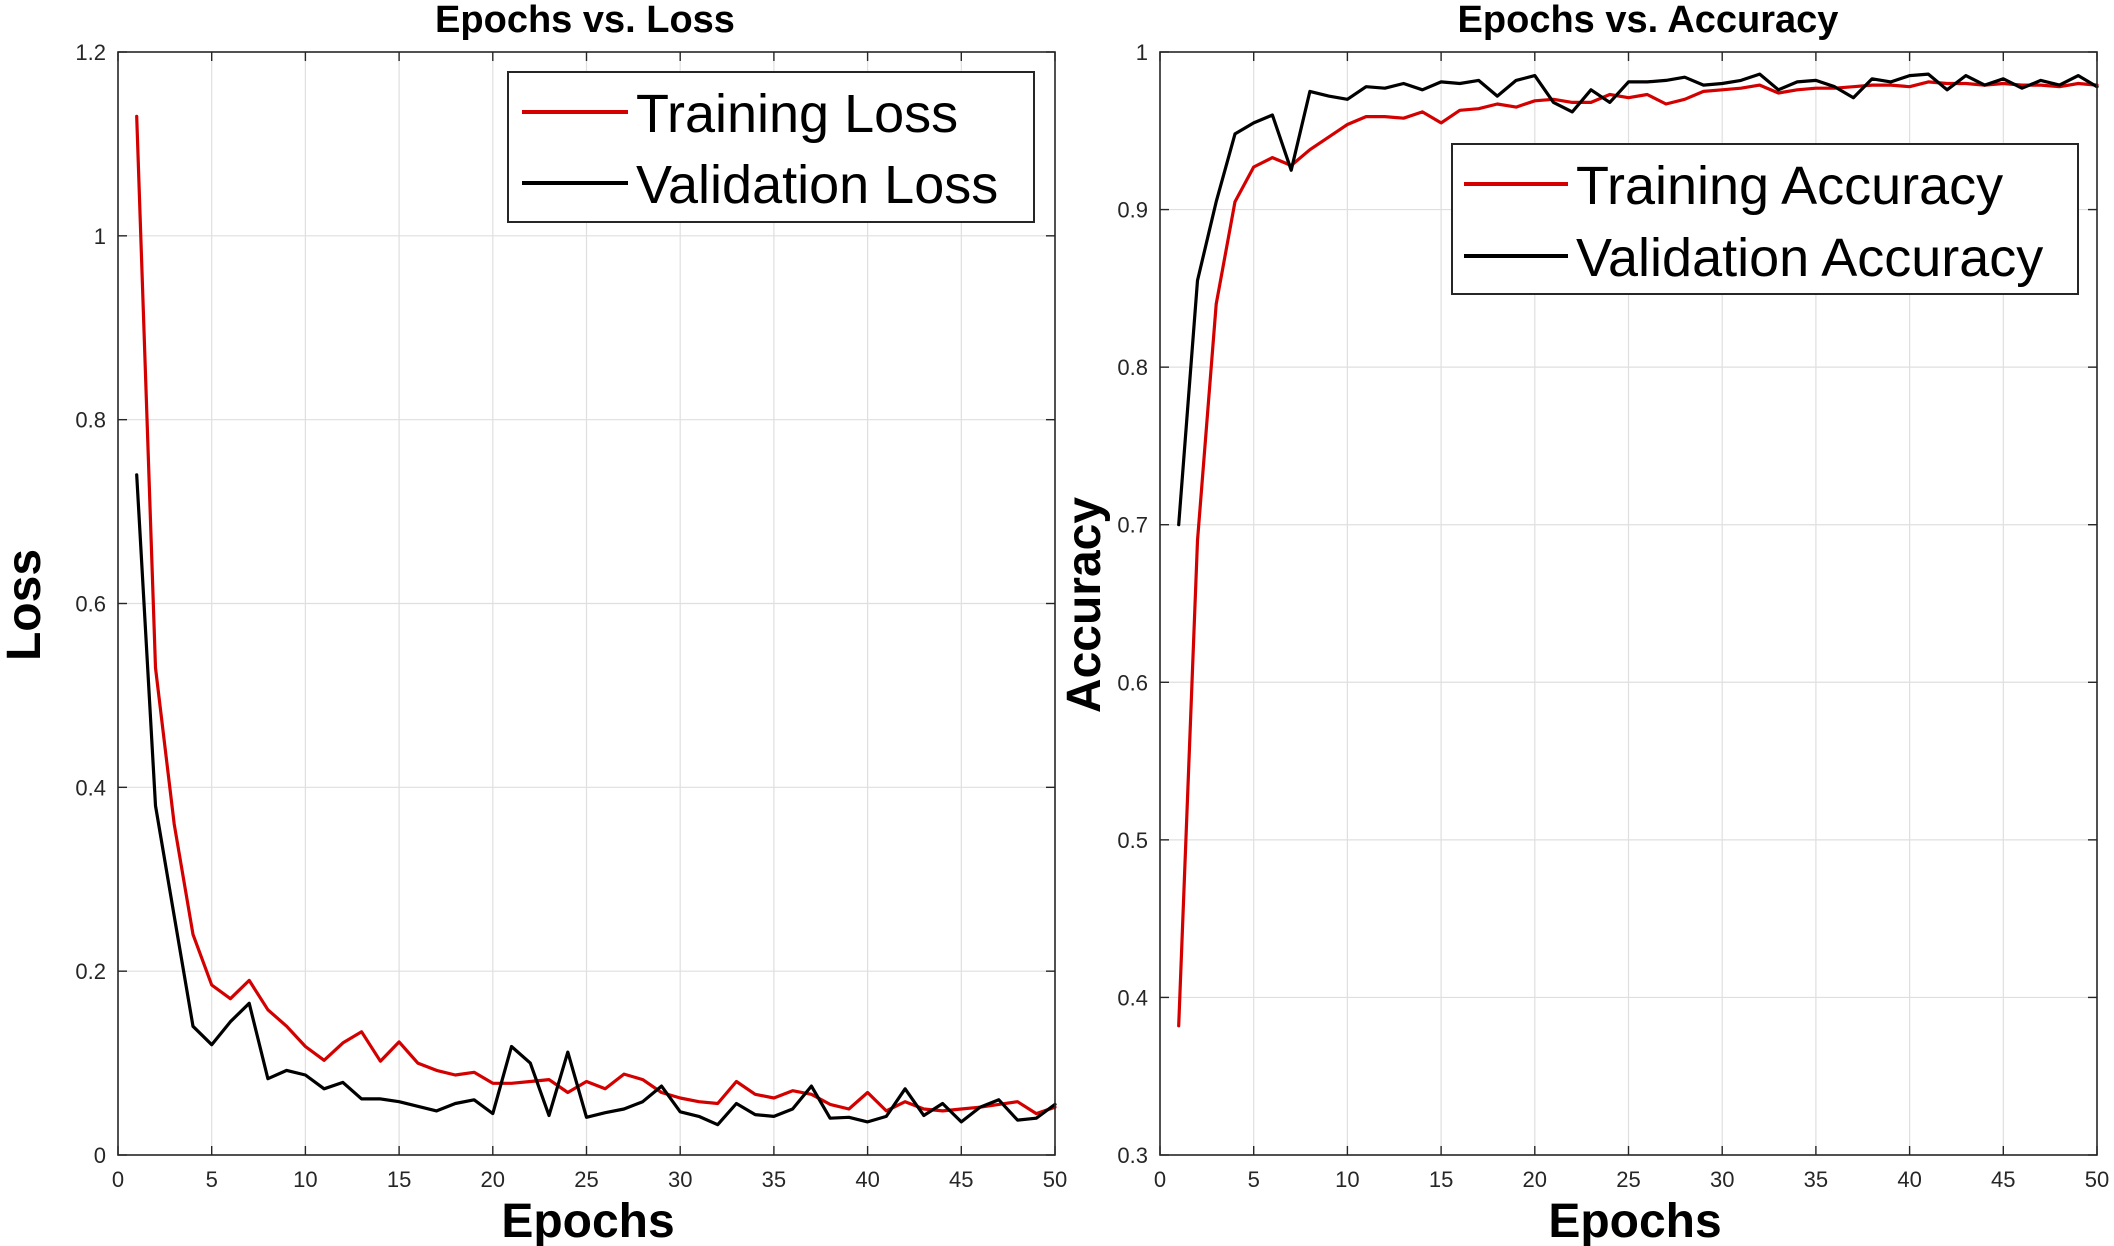 The height and width of the screenshot is (1246, 2114). What do you see at coordinates (1132, 1155) in the screenshot?
I see `y-tick-label: 0.3` at bounding box center [1132, 1155].